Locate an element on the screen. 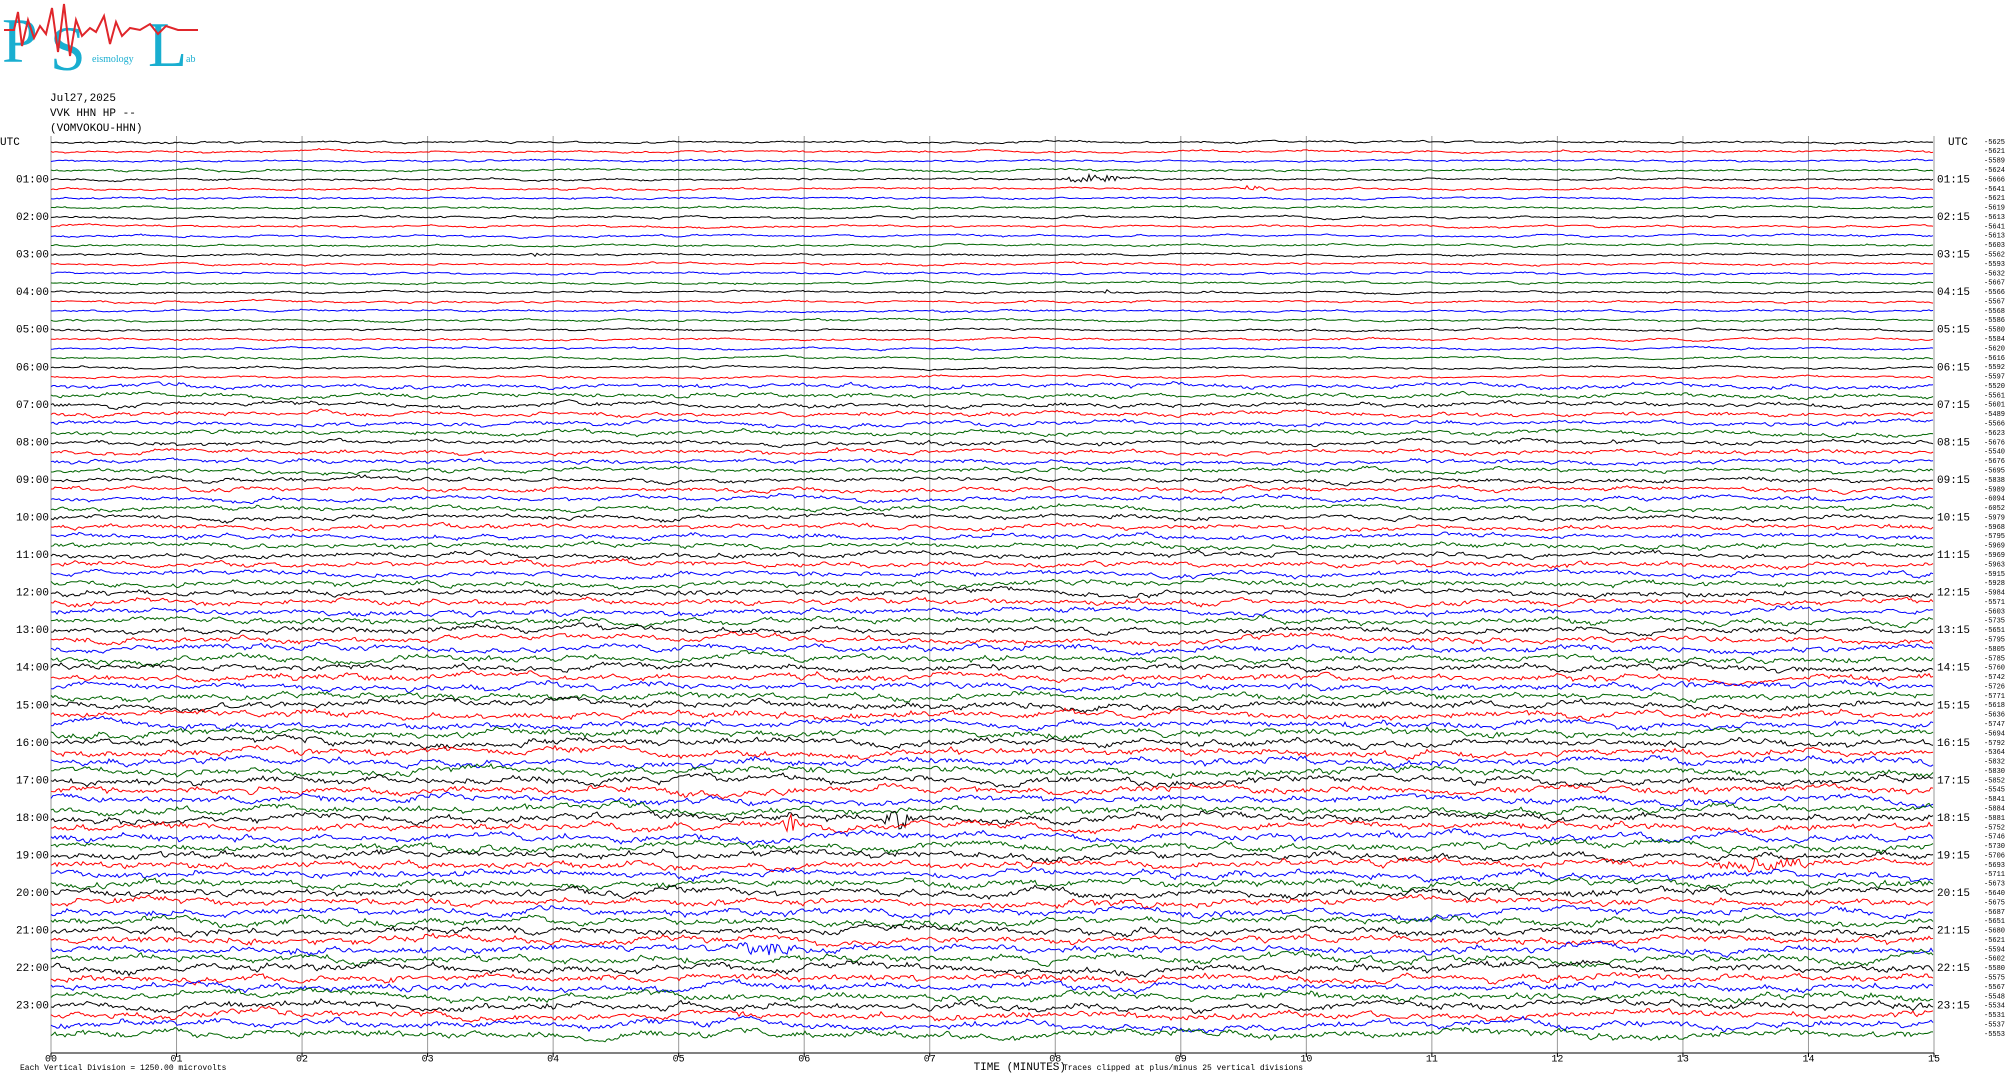 The image size is (2010, 1080). left-time-label: 16:00 is located at coordinates (32, 744).